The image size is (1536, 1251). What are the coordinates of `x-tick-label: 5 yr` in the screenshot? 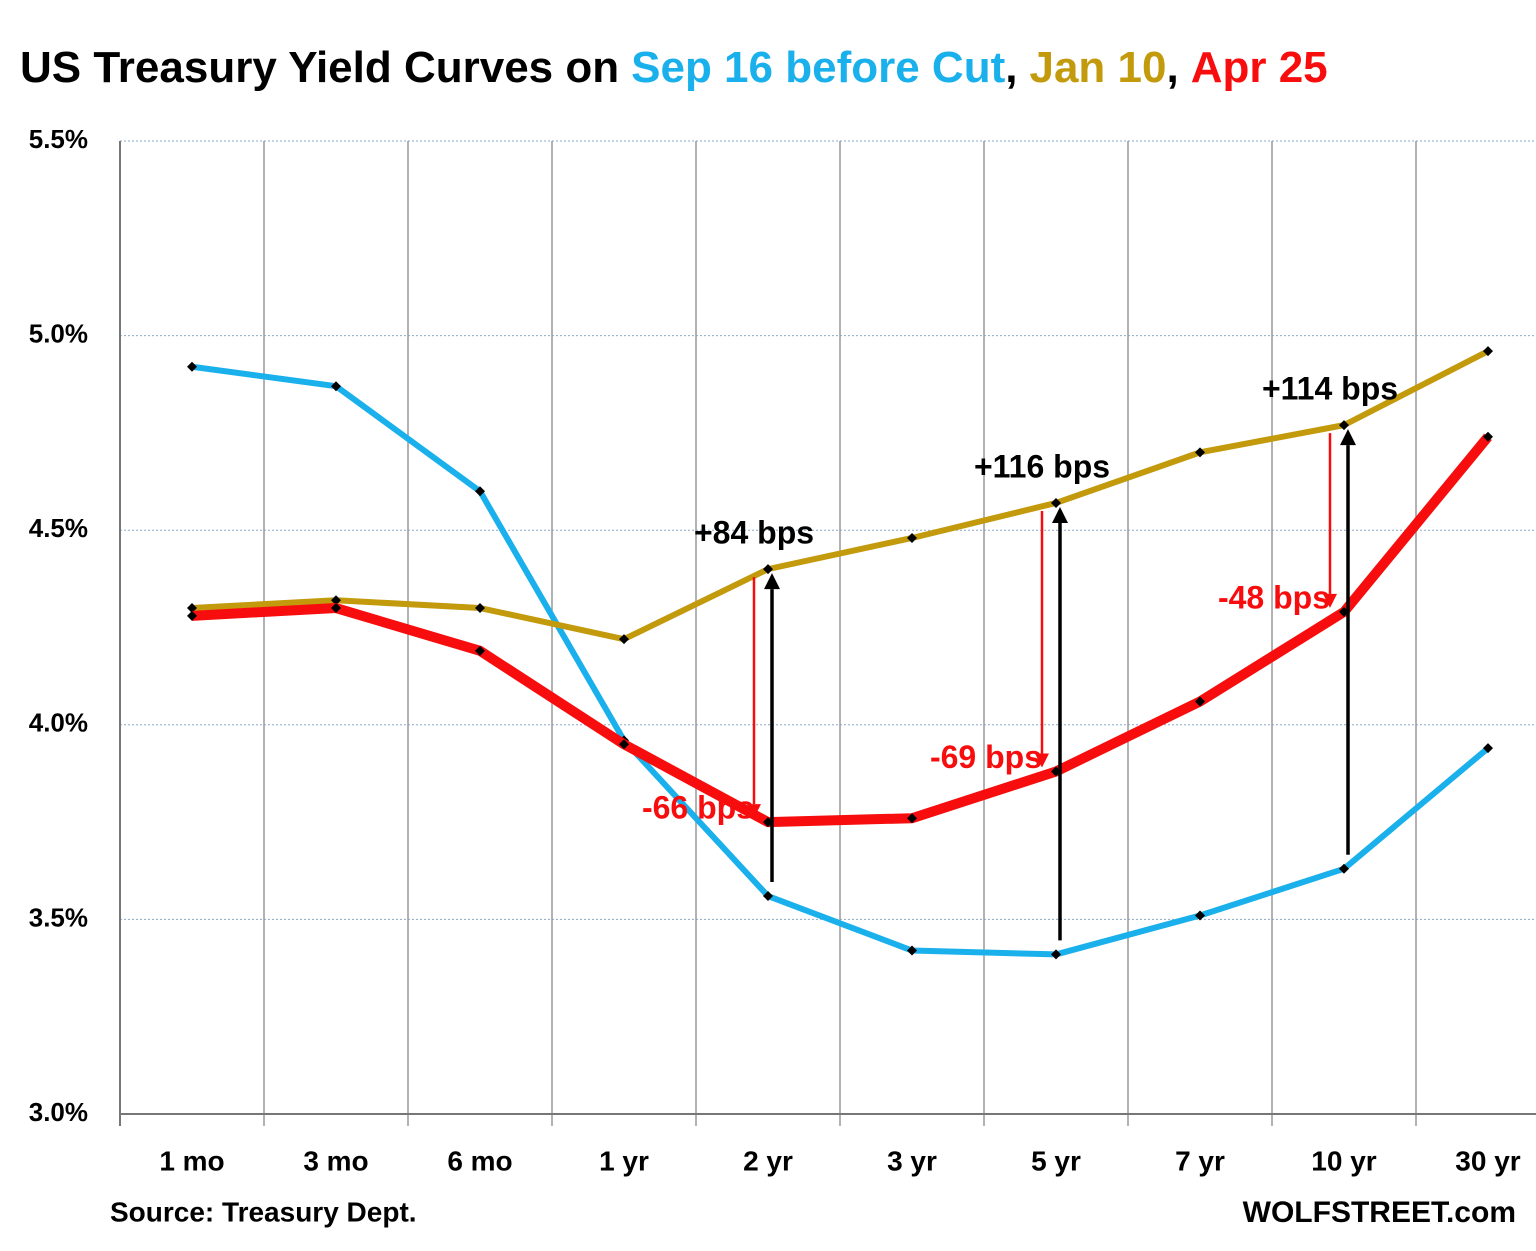 It's located at (1056, 1160).